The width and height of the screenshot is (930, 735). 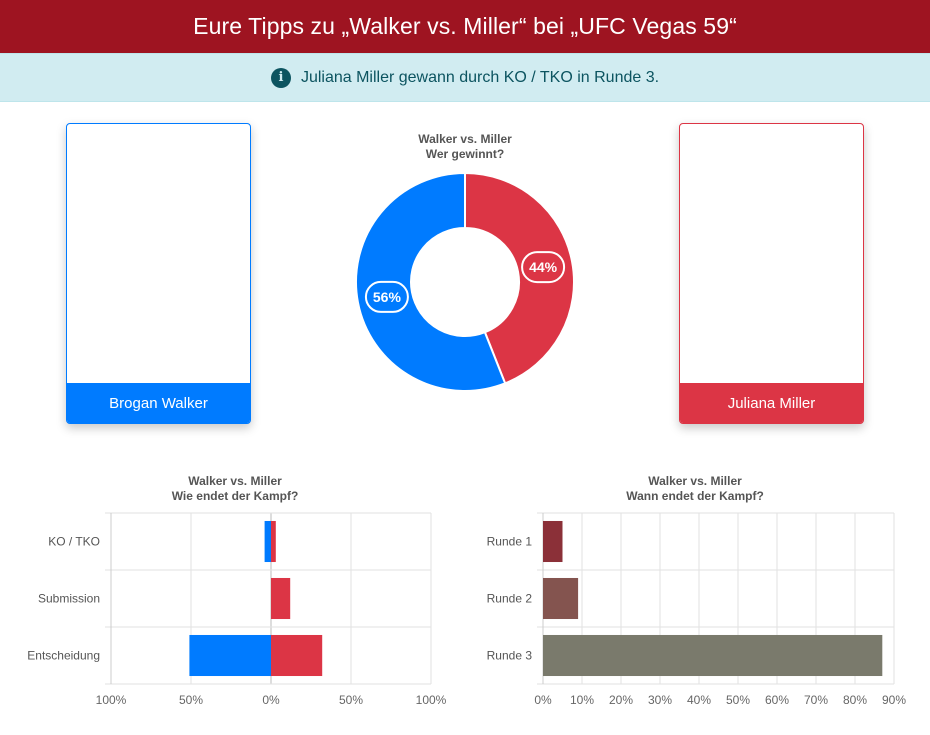 What do you see at coordinates (738, 700) in the screenshot?
I see `round-tick-label: 50%` at bounding box center [738, 700].